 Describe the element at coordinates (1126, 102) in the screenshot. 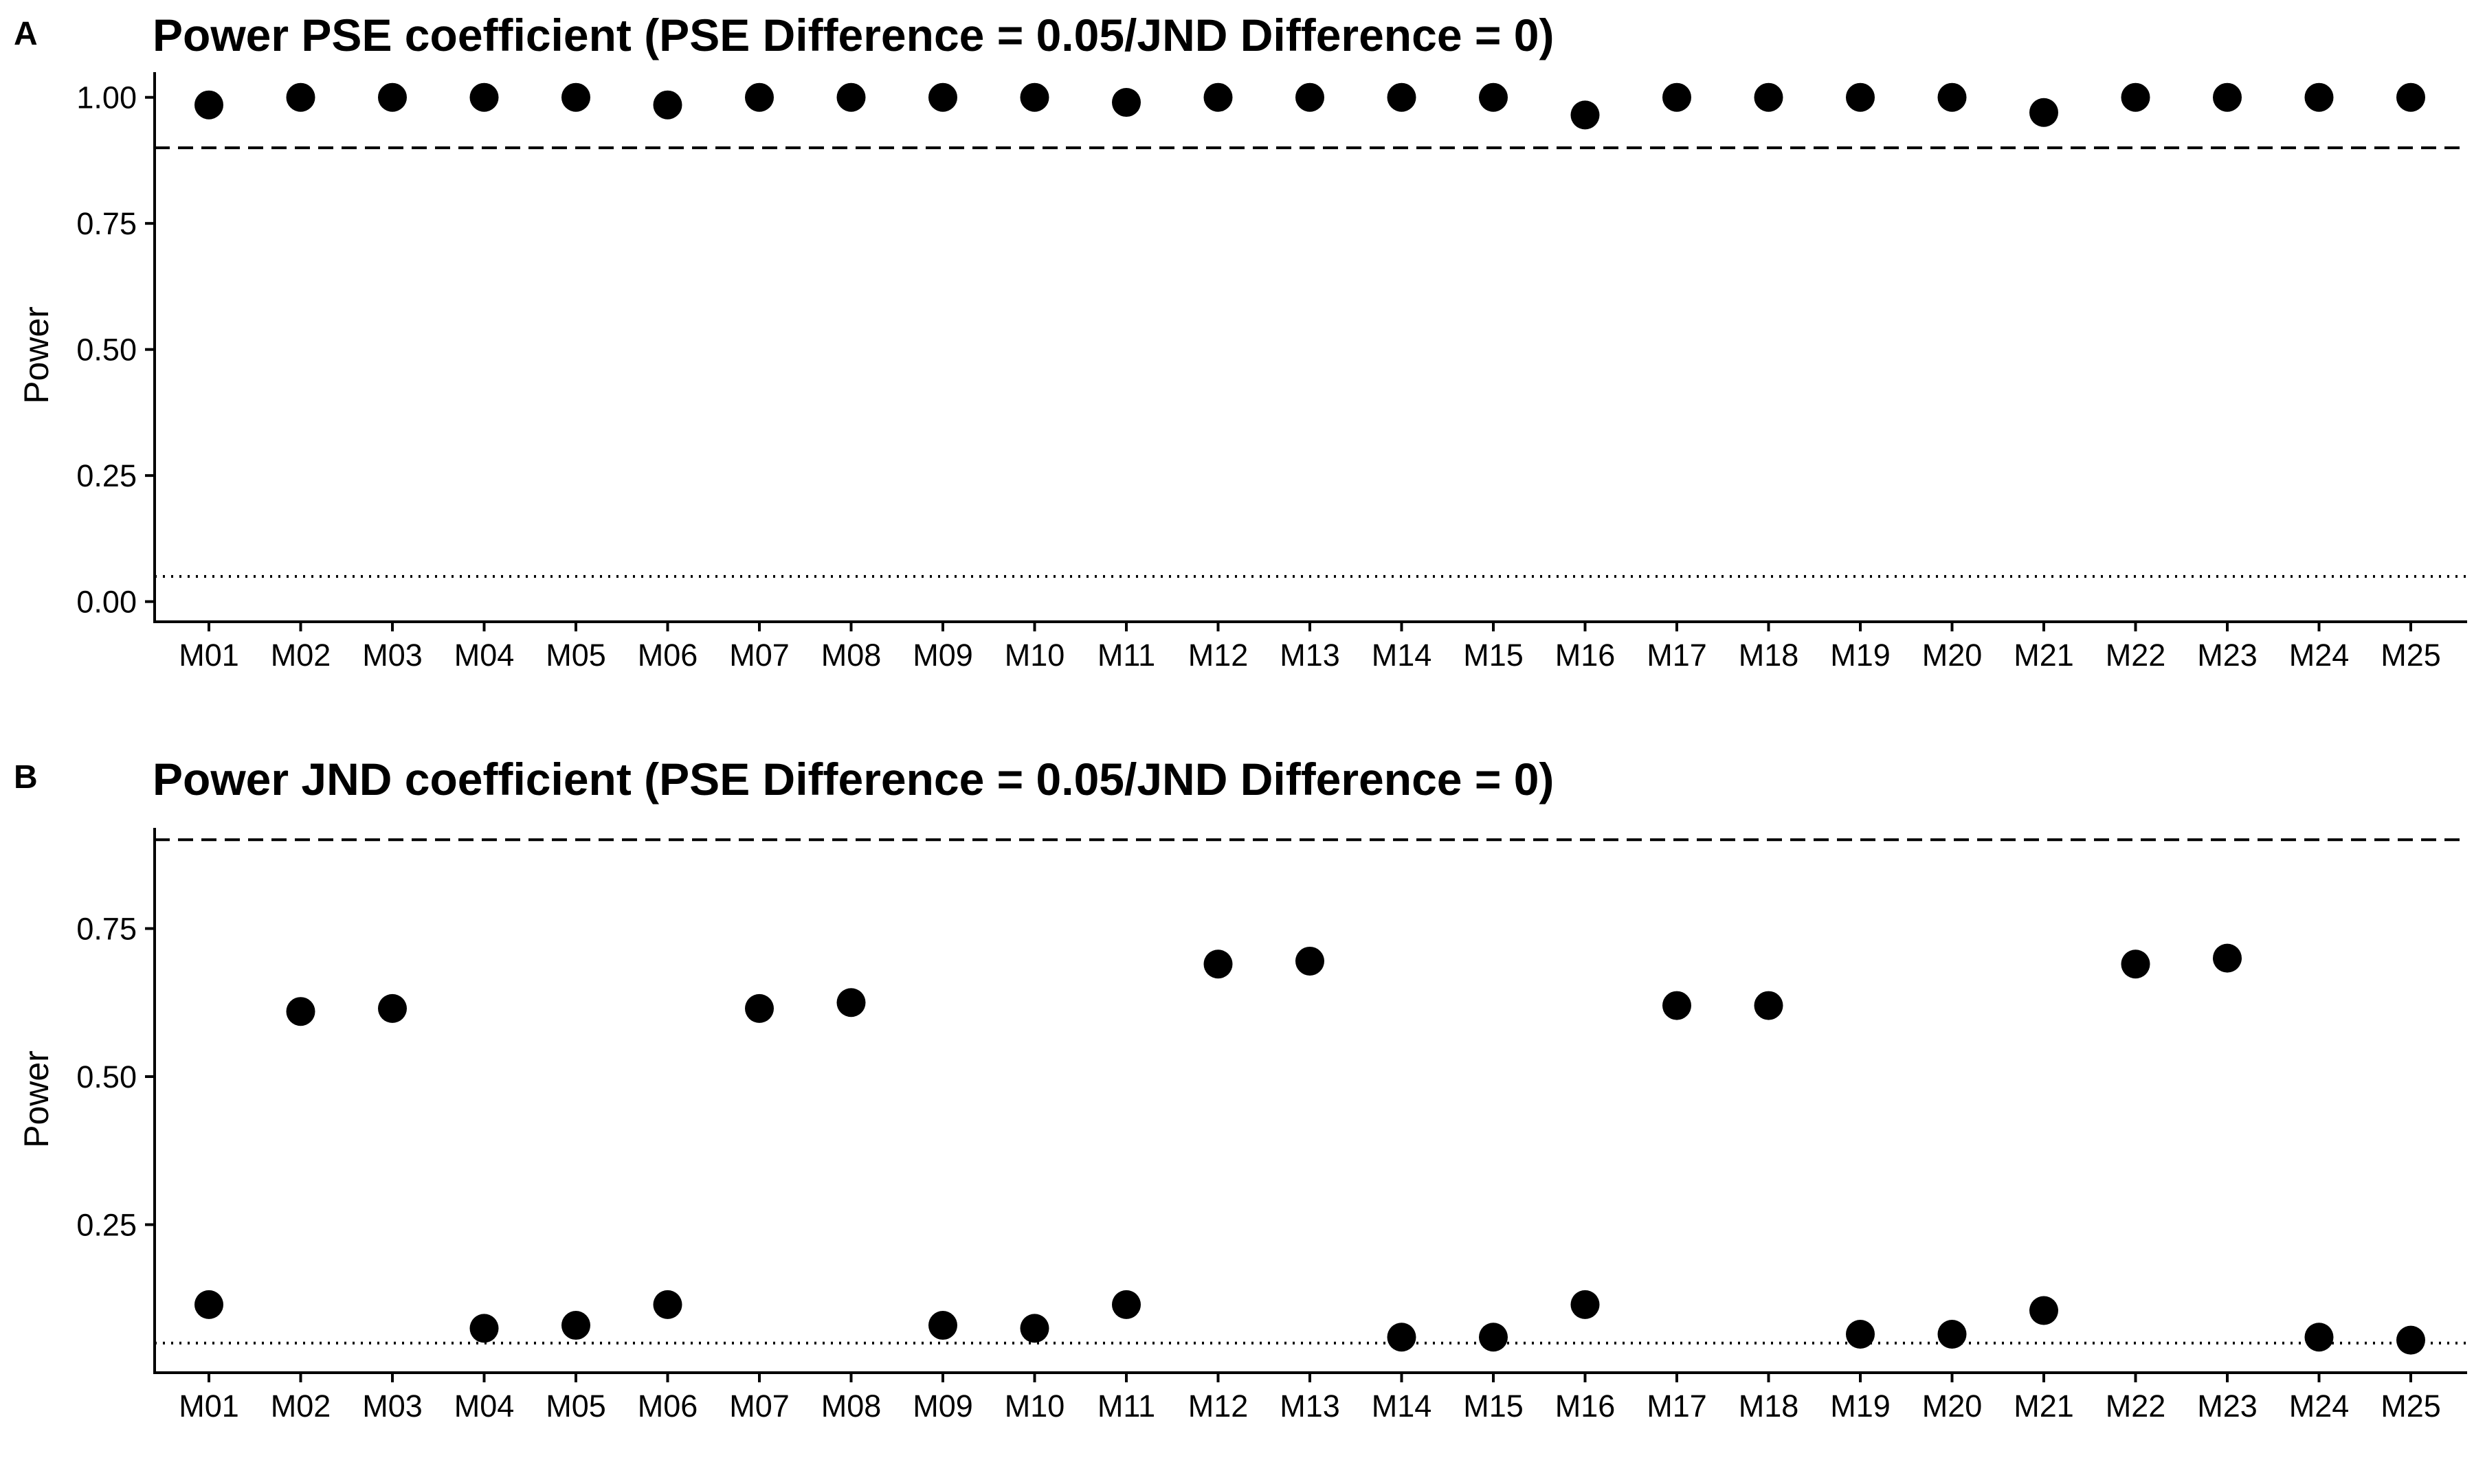

I see `panel-a-point-m11` at that location.